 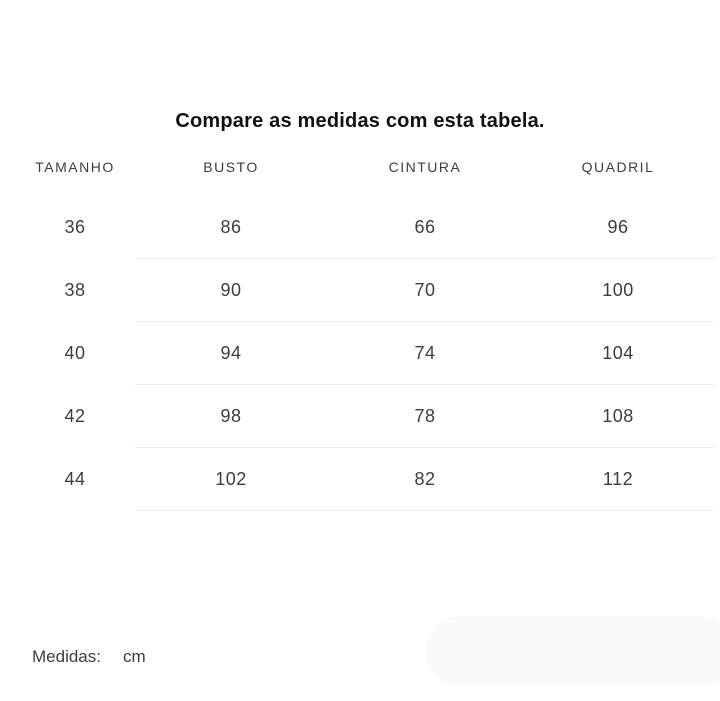 What do you see at coordinates (360, 167) in the screenshot?
I see `table-header-row: TAMANHO BUSTO CINTURA QUADRIL` at bounding box center [360, 167].